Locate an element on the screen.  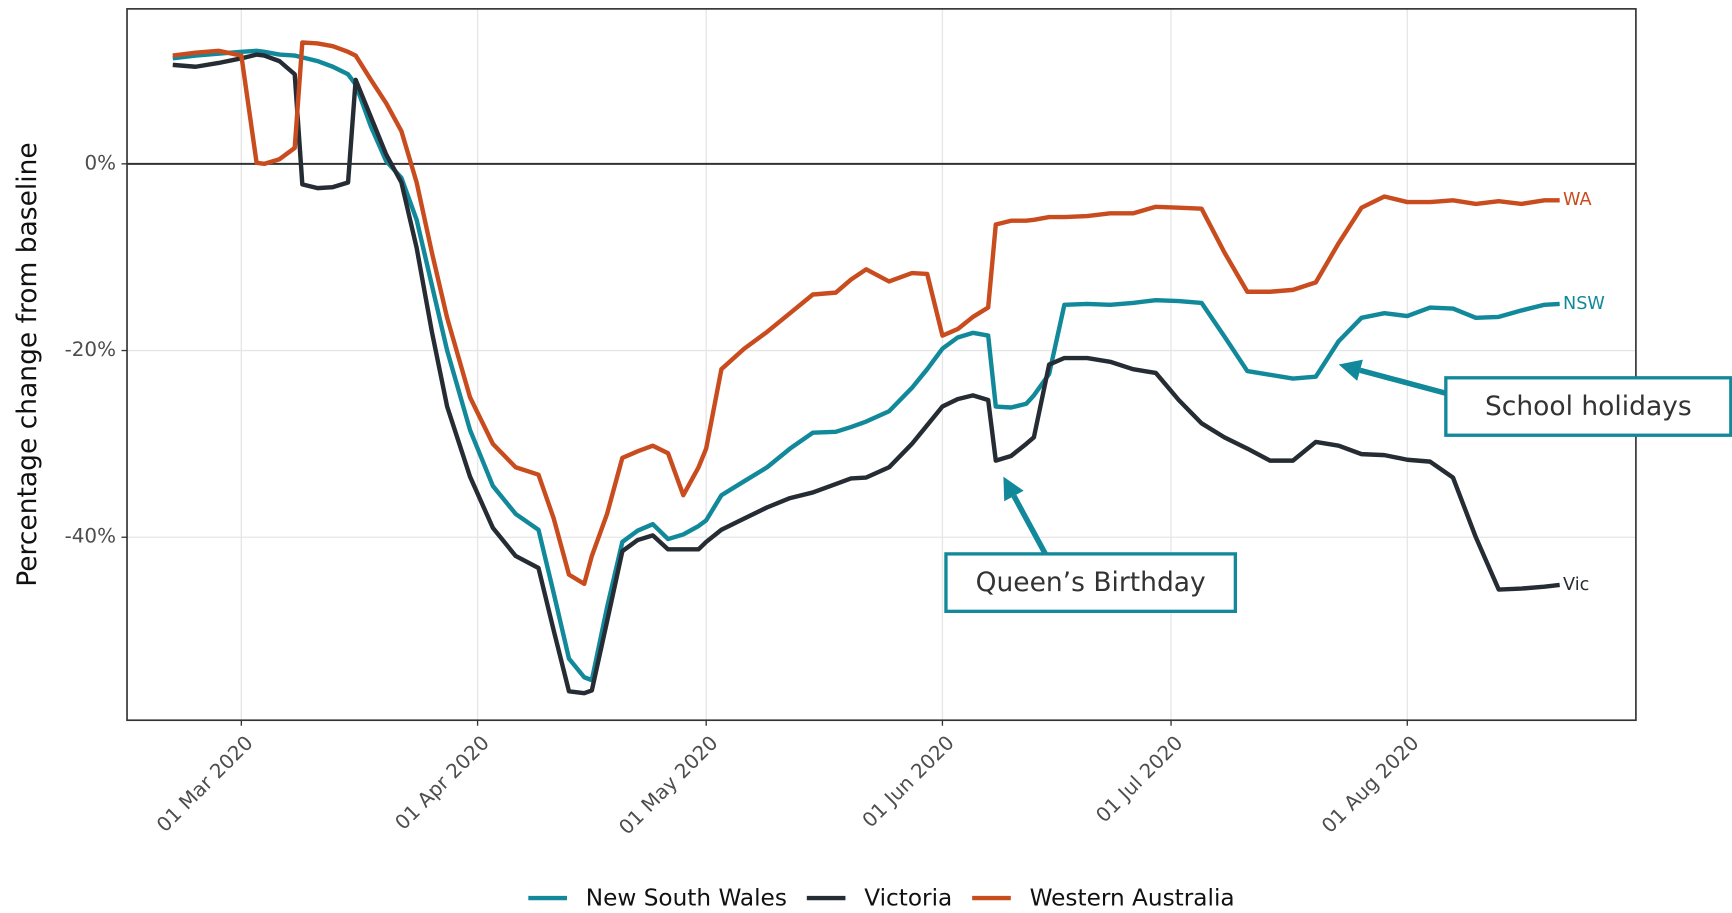
x-tick-label: 01 May 2020 is located at coordinates (669, 785).